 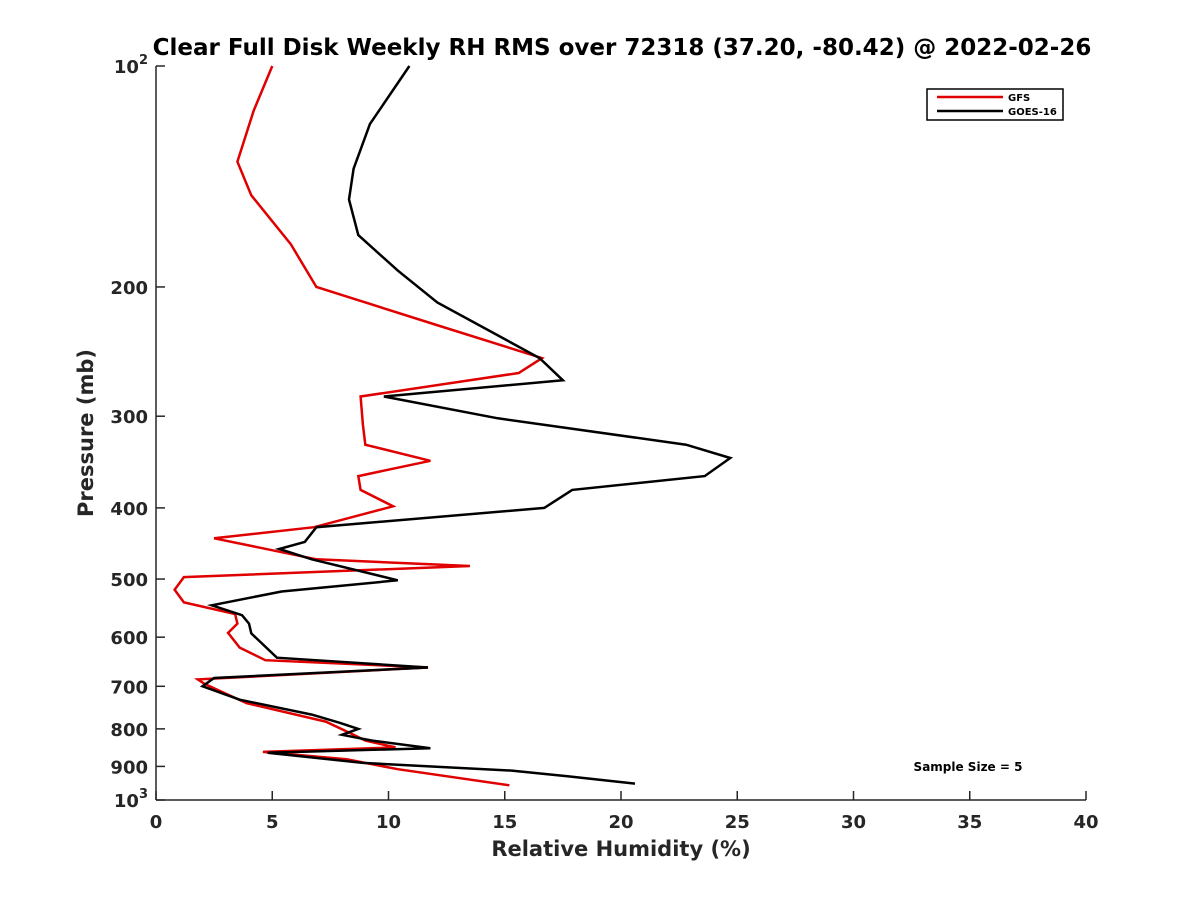 I want to click on legend-box, so click(x=995, y=104).